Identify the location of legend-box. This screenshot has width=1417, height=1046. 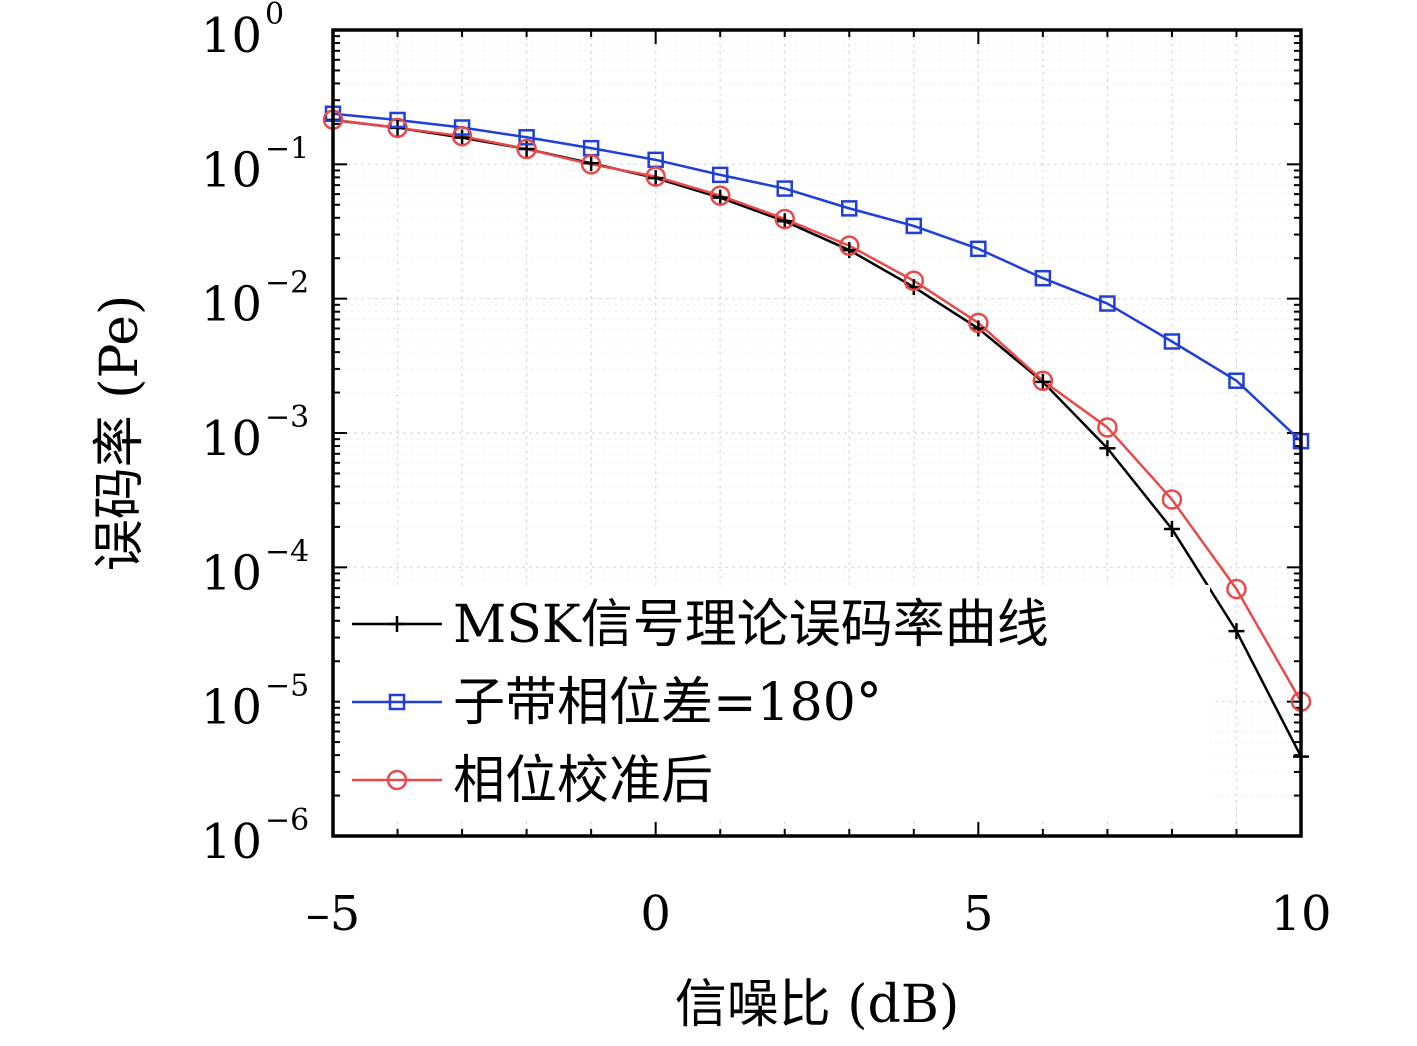
(775, 702).